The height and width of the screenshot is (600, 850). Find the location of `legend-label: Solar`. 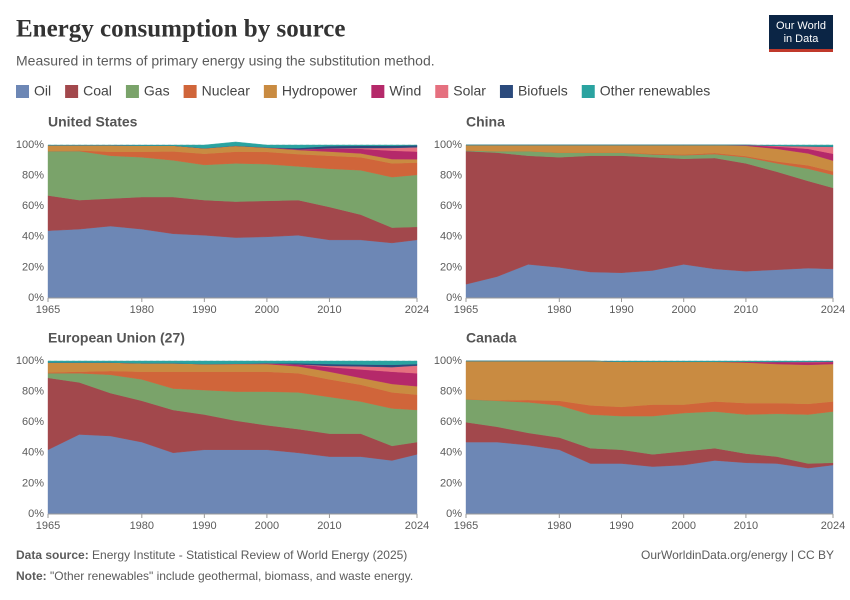

legend-label: Solar is located at coordinates (469, 91).